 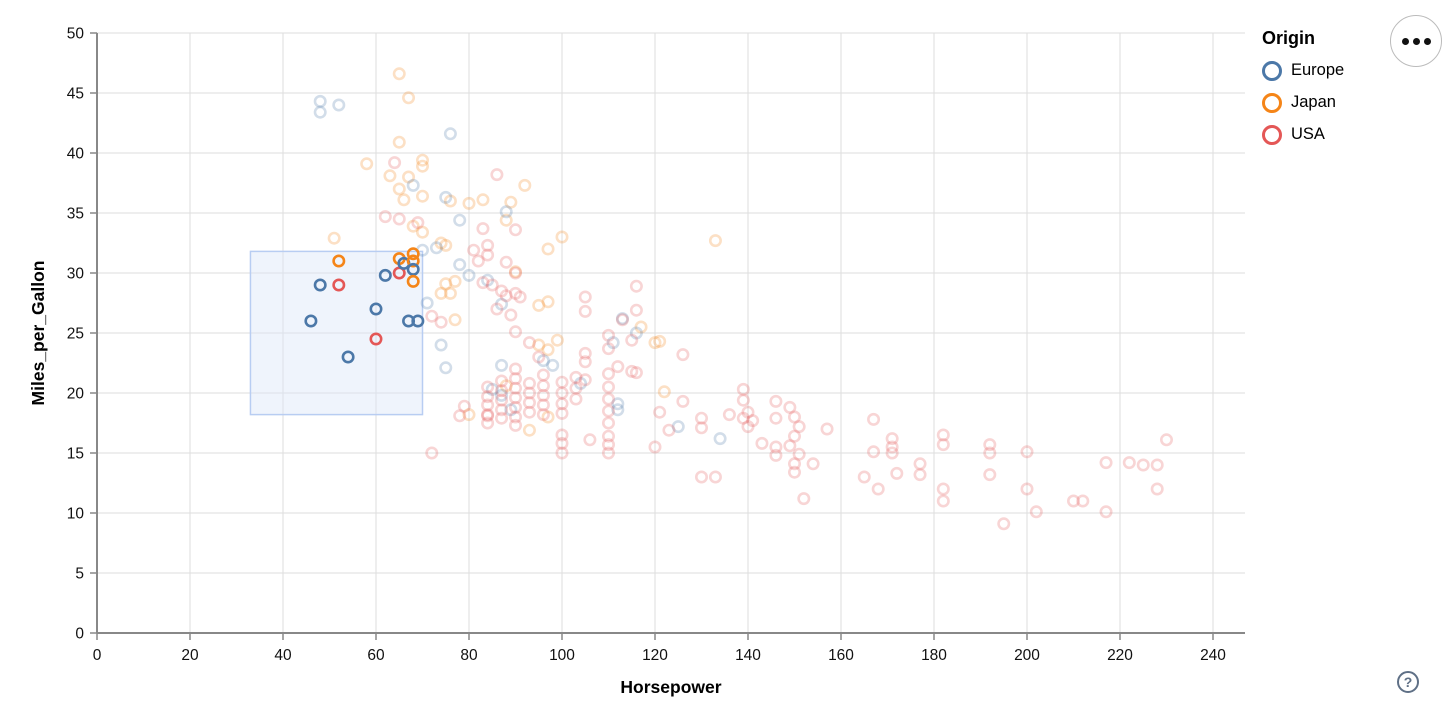 What do you see at coordinates (336, 333) in the screenshot?
I see `brush-selection` at bounding box center [336, 333].